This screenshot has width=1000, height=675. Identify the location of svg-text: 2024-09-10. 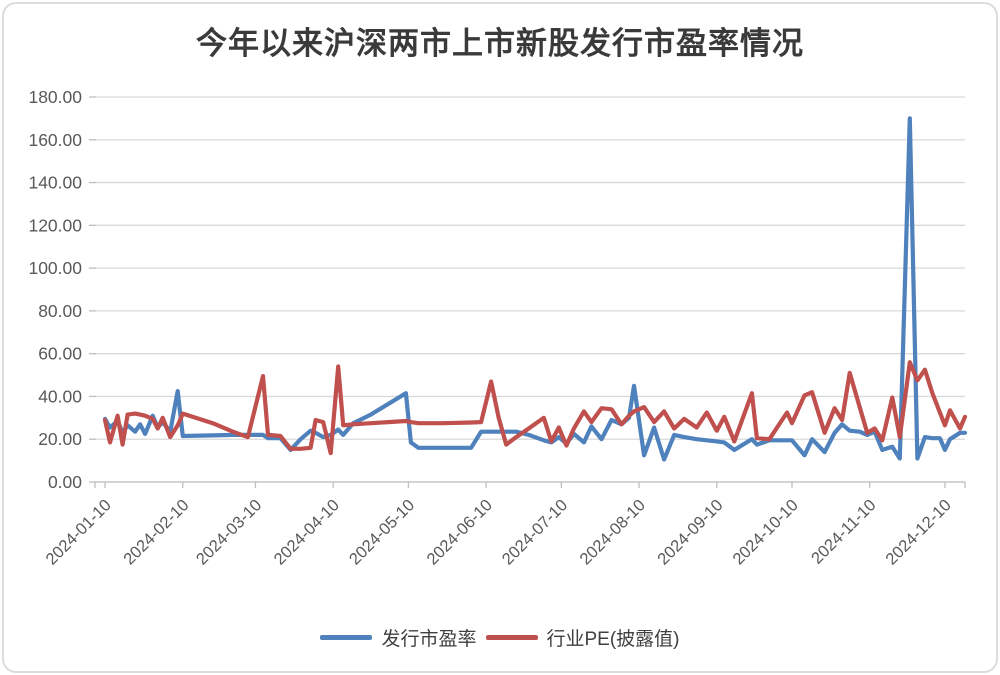
(690, 532).